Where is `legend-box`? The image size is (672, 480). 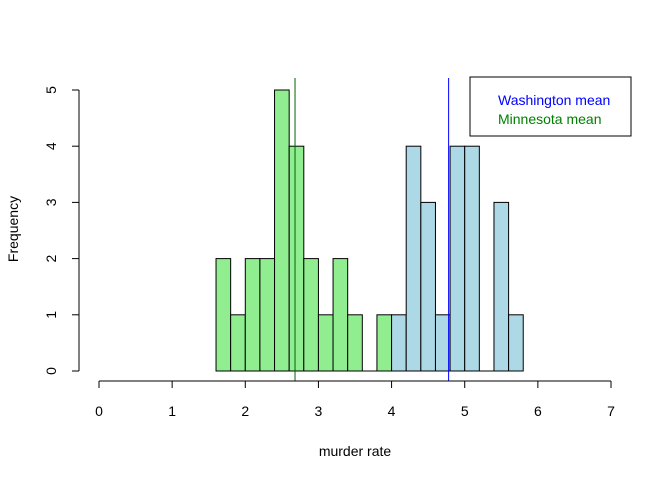
legend-box is located at coordinates (550, 106).